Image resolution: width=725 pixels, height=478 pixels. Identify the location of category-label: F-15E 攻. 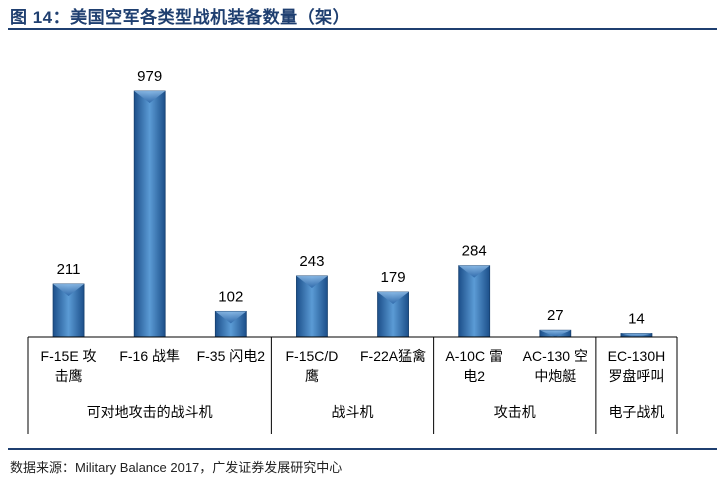
(69, 356).